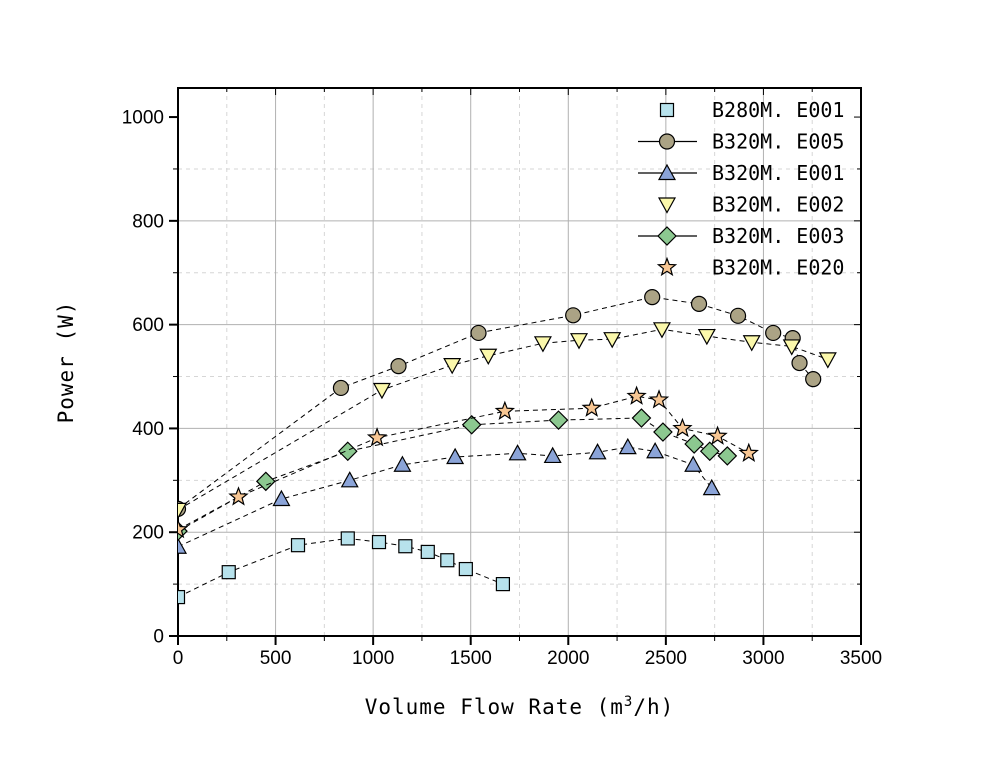 The image size is (1000, 766). What do you see at coordinates (778, 268) in the screenshot?
I see `legend-label: B320M. E020` at bounding box center [778, 268].